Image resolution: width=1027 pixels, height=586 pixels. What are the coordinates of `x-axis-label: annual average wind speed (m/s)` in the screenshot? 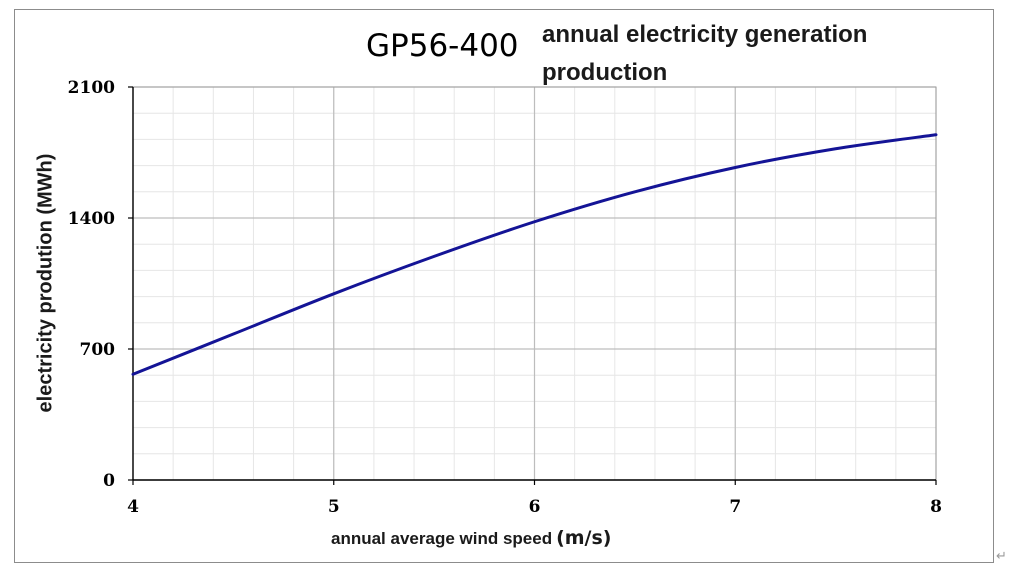 It's located at (471, 538).